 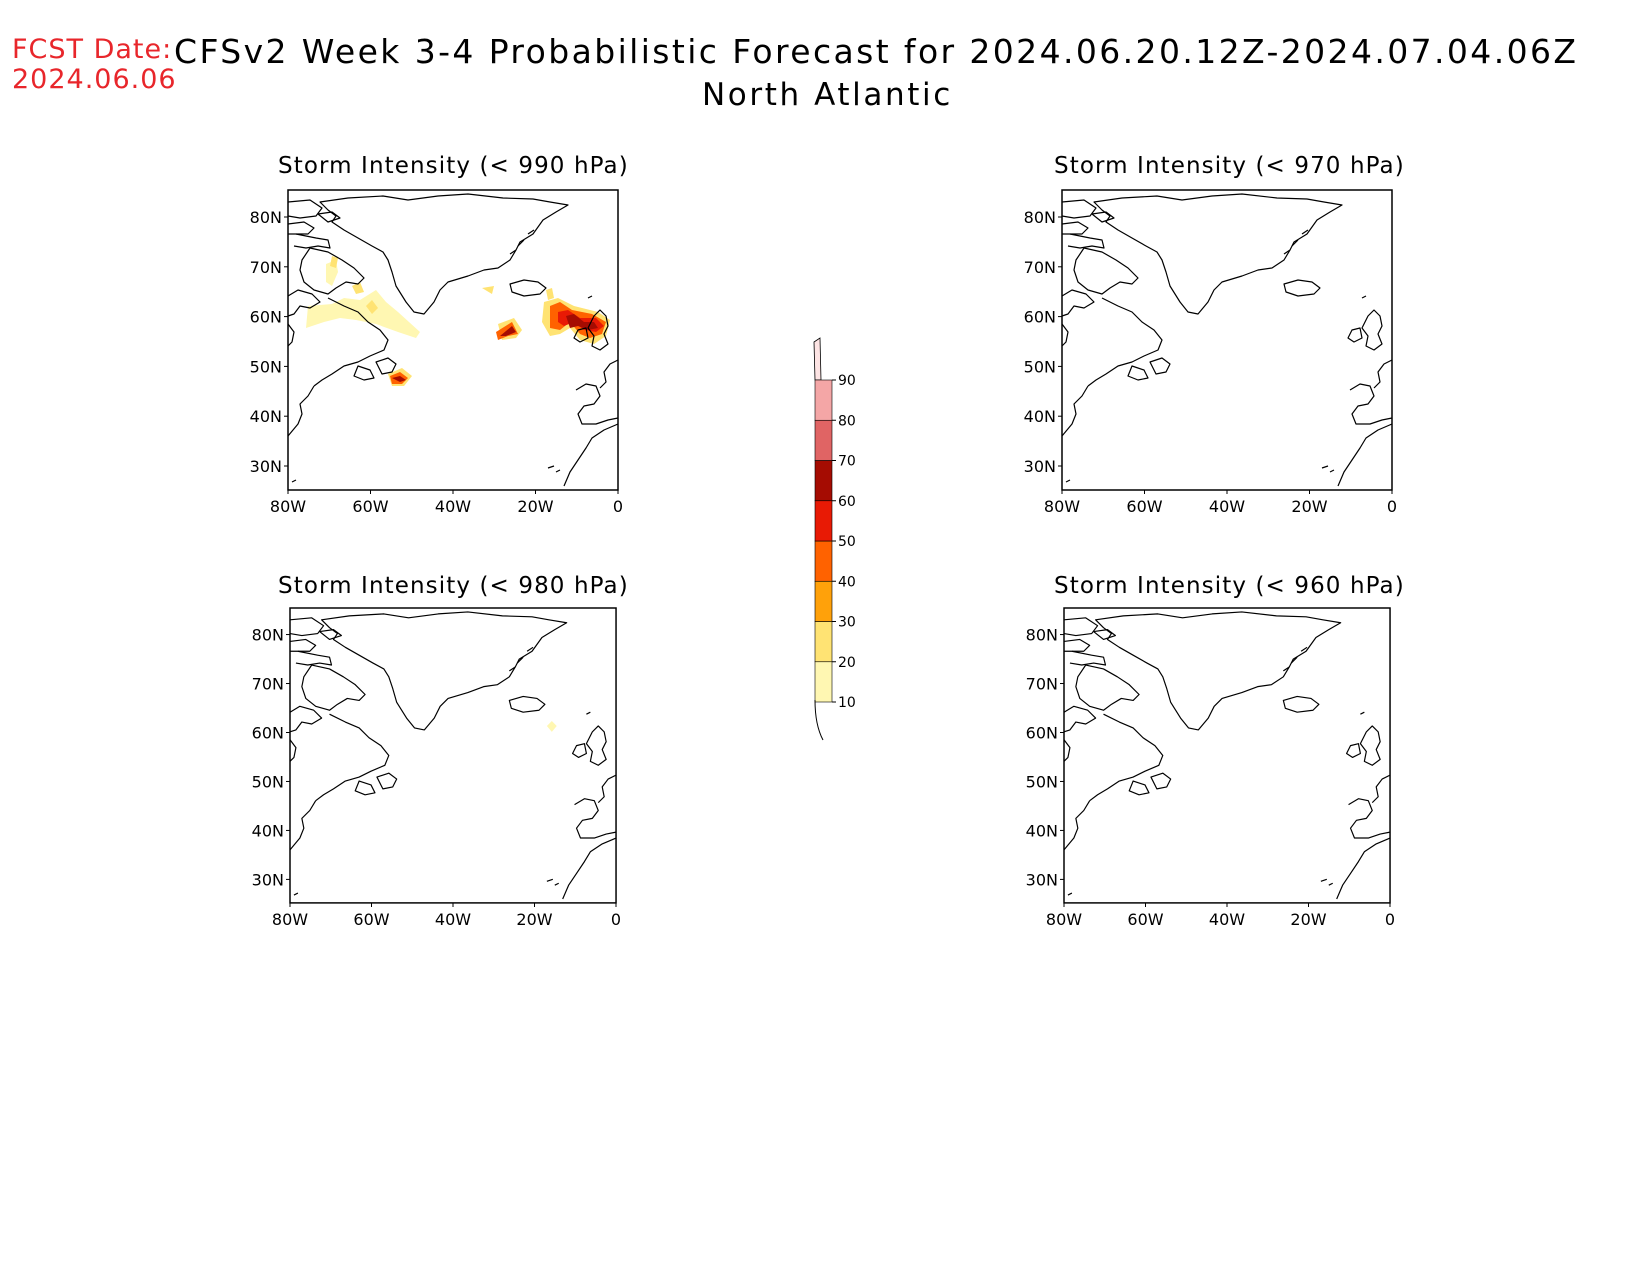 I want to click on lat-tick-label-990: 80N, so click(x=266, y=217).